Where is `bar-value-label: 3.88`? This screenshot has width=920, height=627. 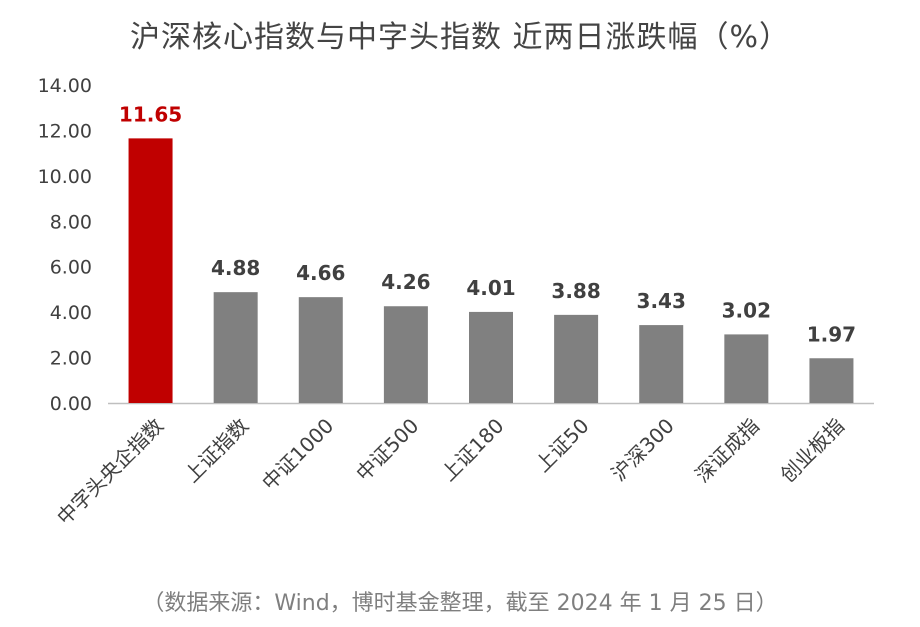
bar-value-label: 3.88 is located at coordinates (575, 291).